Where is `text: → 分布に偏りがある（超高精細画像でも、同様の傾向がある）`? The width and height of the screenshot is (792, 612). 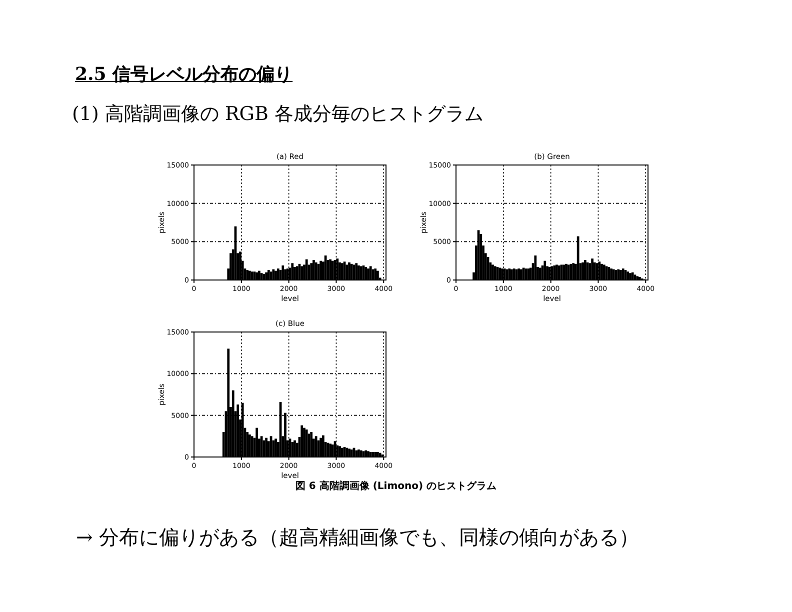
text: → 分布に偏りがある（超高精細画像でも、同様の傾向がある） is located at coordinates (358, 537).